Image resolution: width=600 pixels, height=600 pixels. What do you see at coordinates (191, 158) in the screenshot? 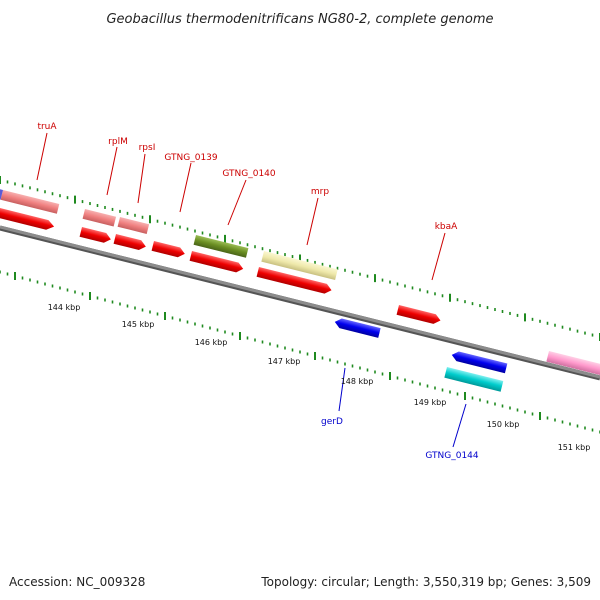
I see `gene-label-gtng0139: GTNG_0139` at bounding box center [191, 158].